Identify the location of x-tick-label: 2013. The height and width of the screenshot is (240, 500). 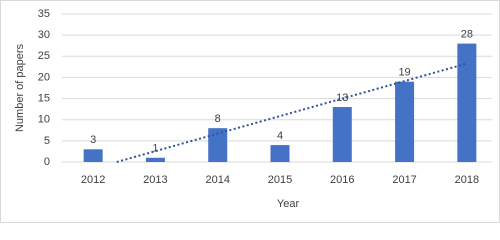
(155, 180).